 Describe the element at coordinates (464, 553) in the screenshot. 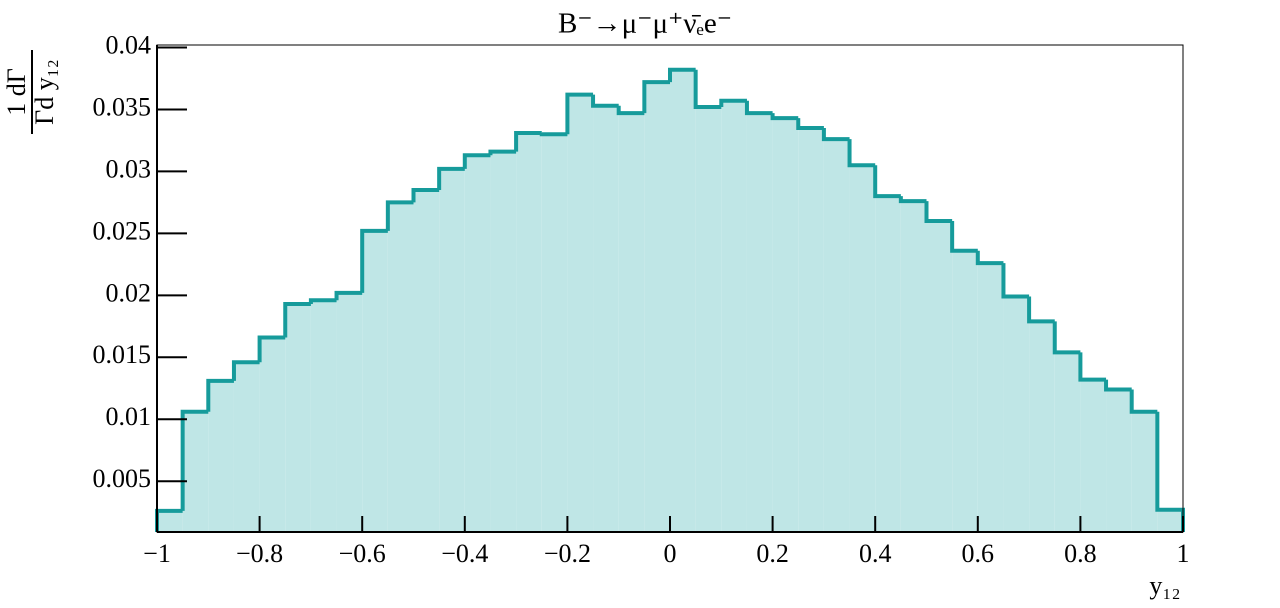

I see `x-tick-label: −0.4` at that location.